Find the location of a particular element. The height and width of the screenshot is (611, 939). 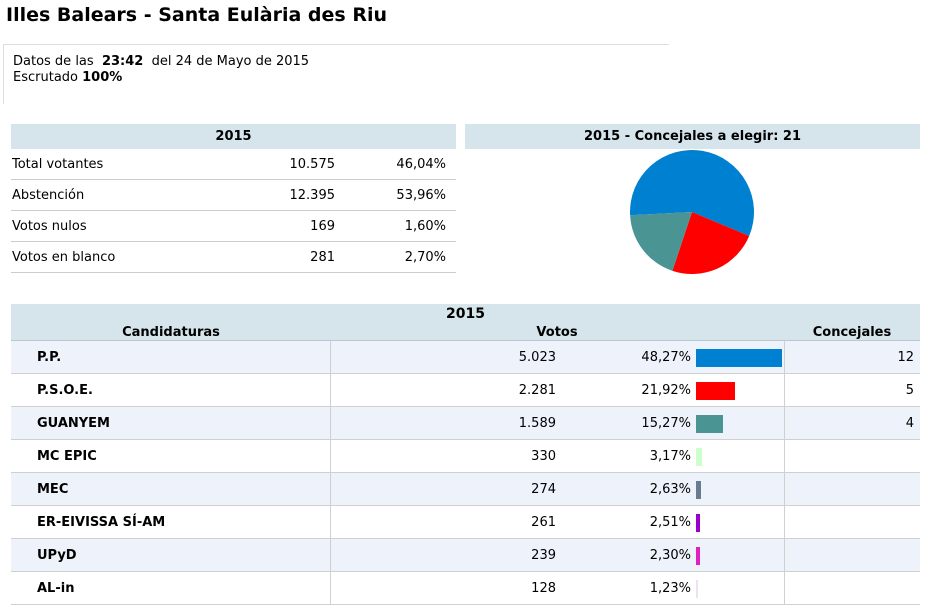

percent: 15,27% is located at coordinates (666, 423).